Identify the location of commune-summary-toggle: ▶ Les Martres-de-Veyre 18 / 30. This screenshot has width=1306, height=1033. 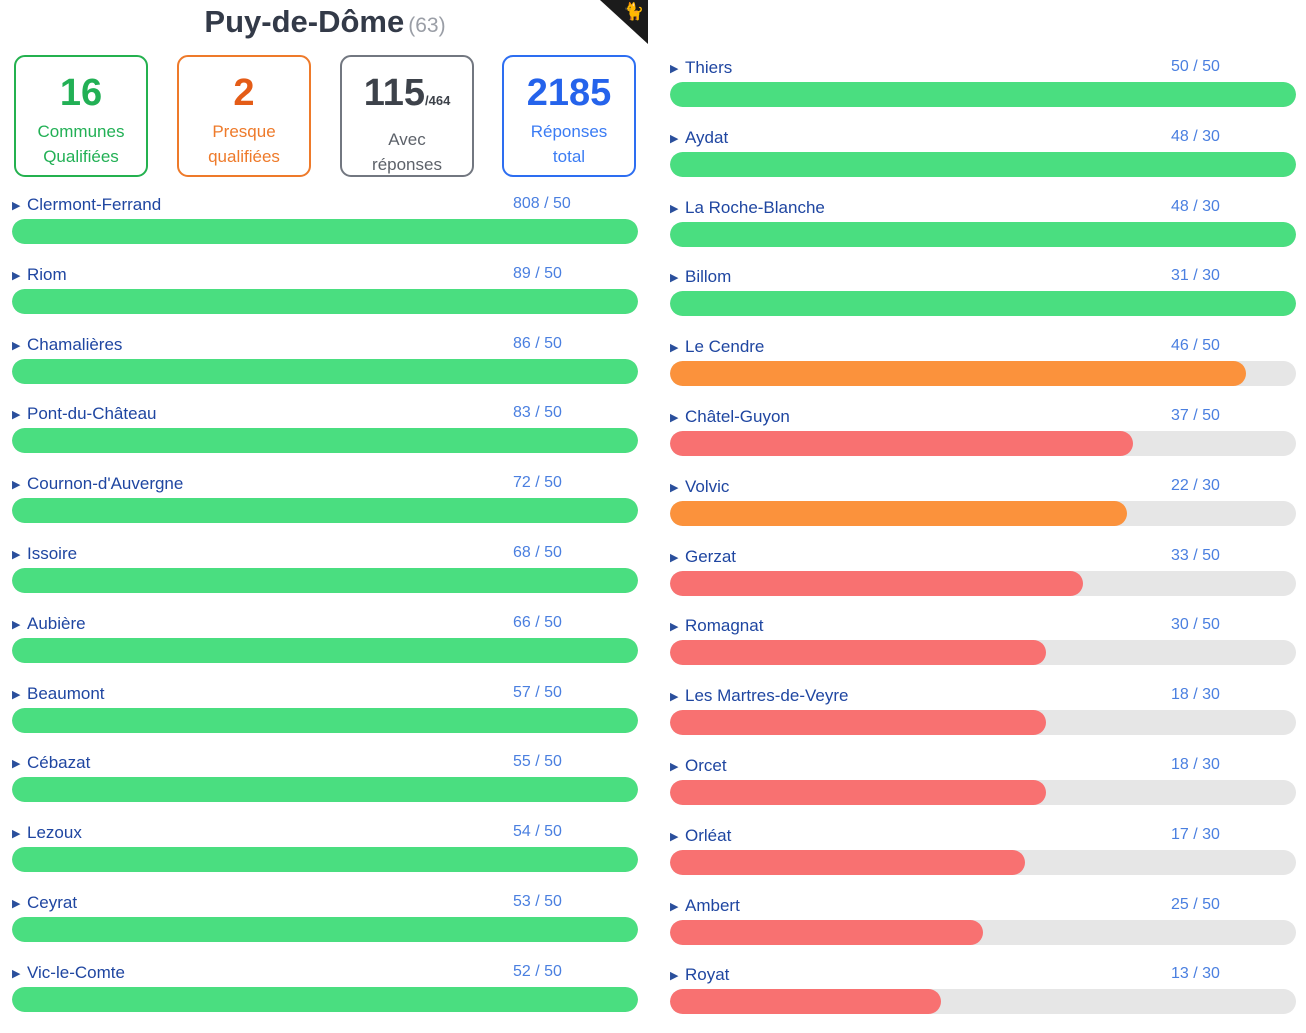
(983, 698).